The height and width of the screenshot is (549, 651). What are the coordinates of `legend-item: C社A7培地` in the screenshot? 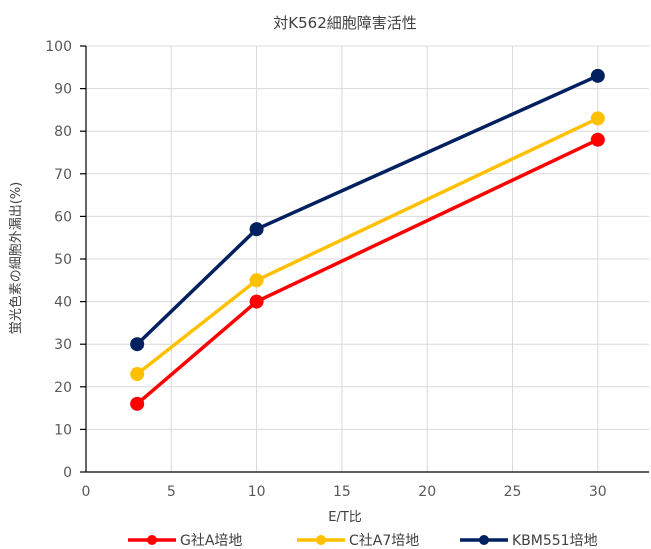 It's located at (358, 541).